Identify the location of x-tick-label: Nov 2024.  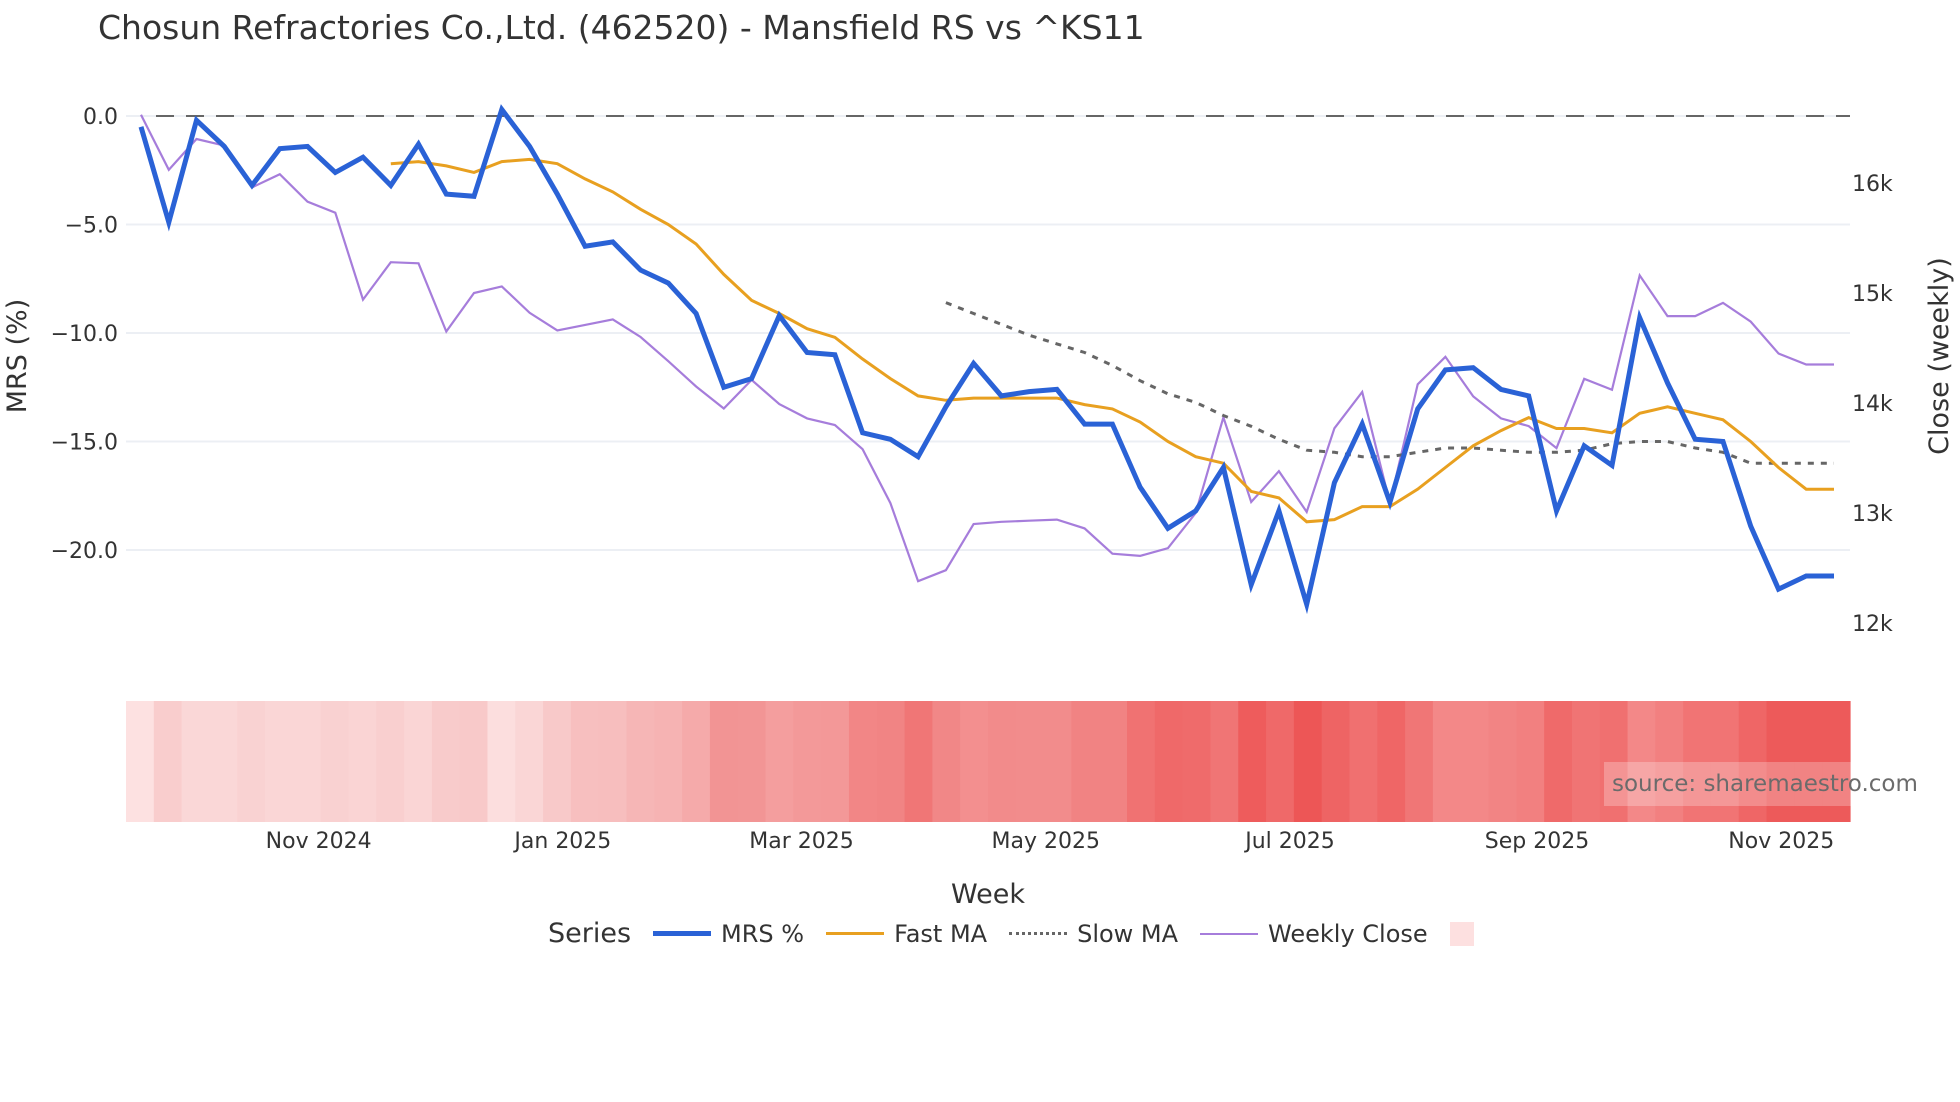
(319, 841).